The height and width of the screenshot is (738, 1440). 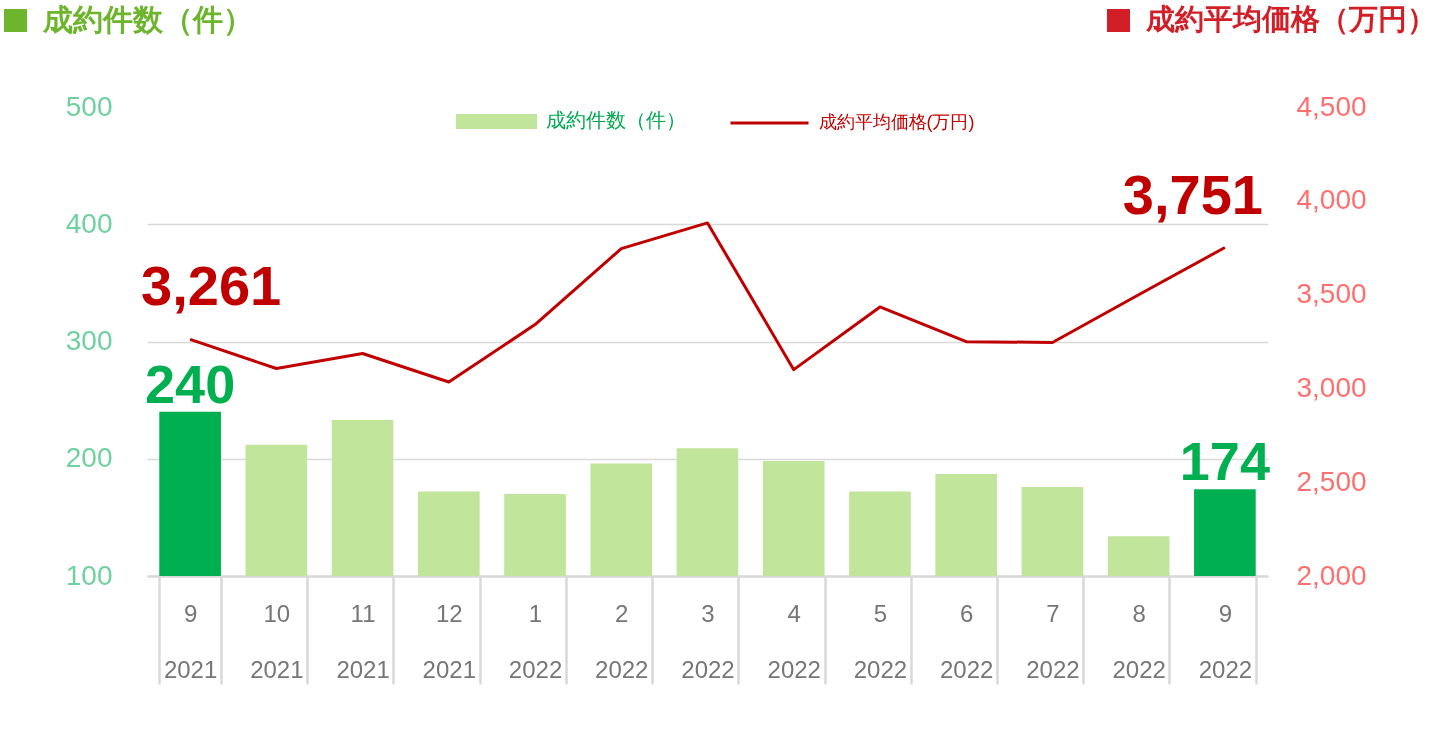 What do you see at coordinates (1331, 481) in the screenshot?
I see `y2-tick-label: 2,500` at bounding box center [1331, 481].